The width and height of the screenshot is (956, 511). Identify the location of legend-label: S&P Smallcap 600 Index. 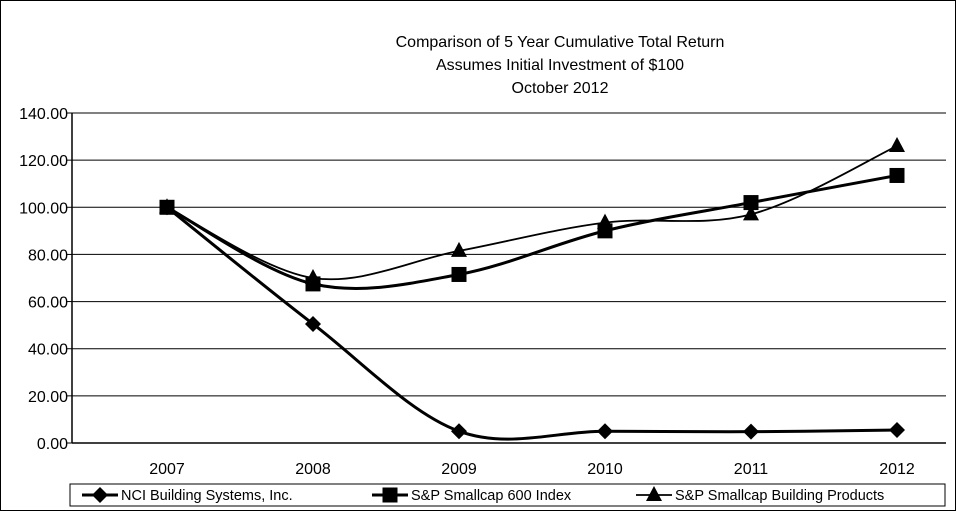
(491, 496).